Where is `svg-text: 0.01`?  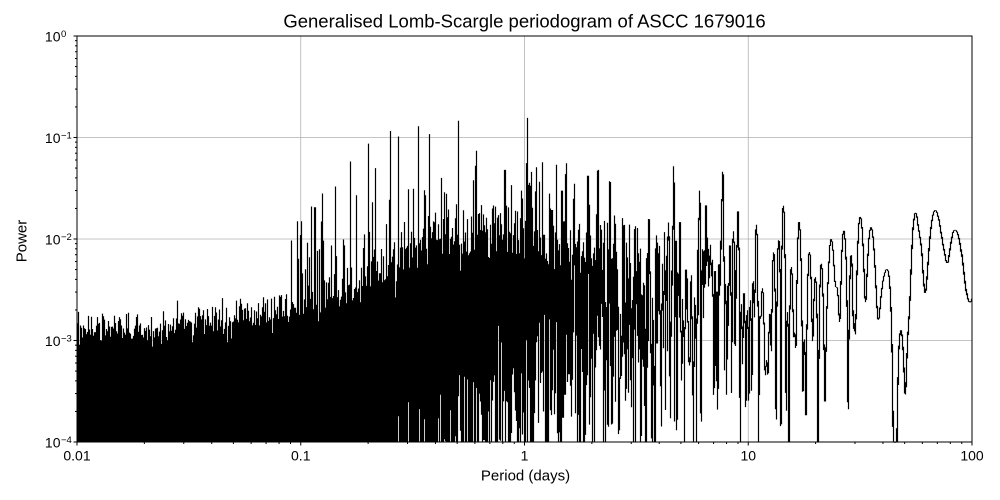
svg-text: 0.01 is located at coordinates (76, 456).